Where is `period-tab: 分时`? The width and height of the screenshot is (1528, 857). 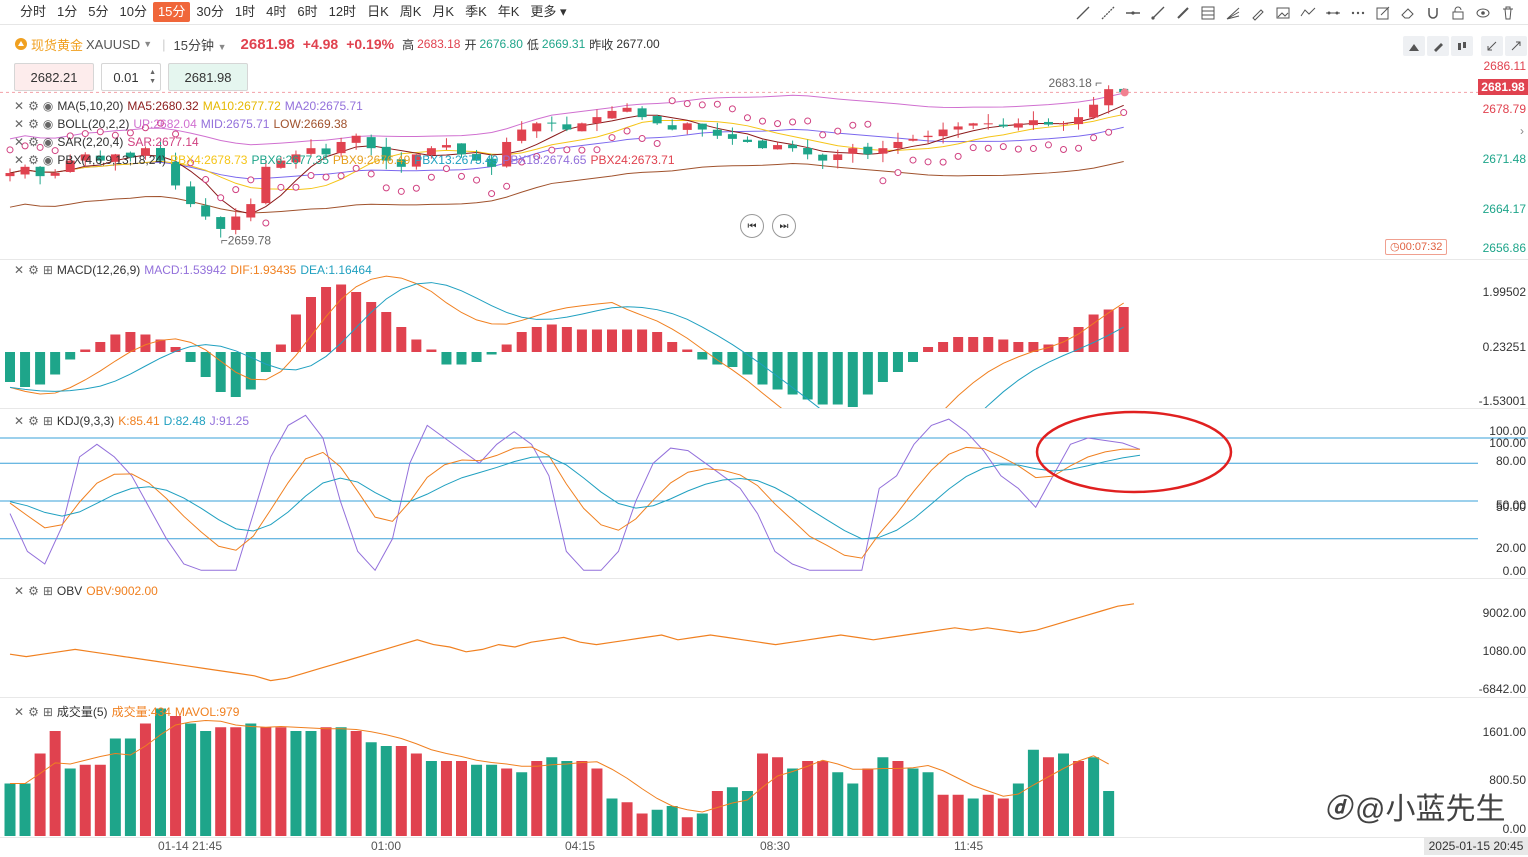 period-tab: 分时 is located at coordinates (33, 11).